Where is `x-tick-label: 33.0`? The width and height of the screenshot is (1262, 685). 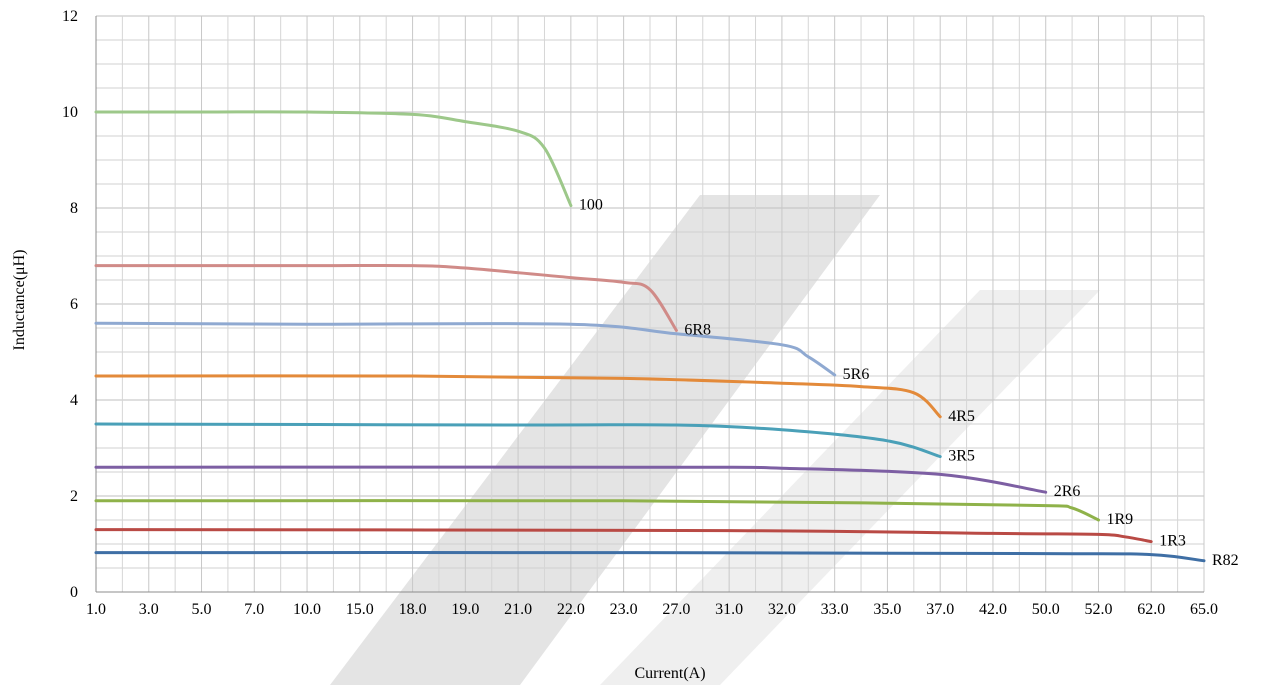 x-tick-label: 33.0 is located at coordinates (835, 609).